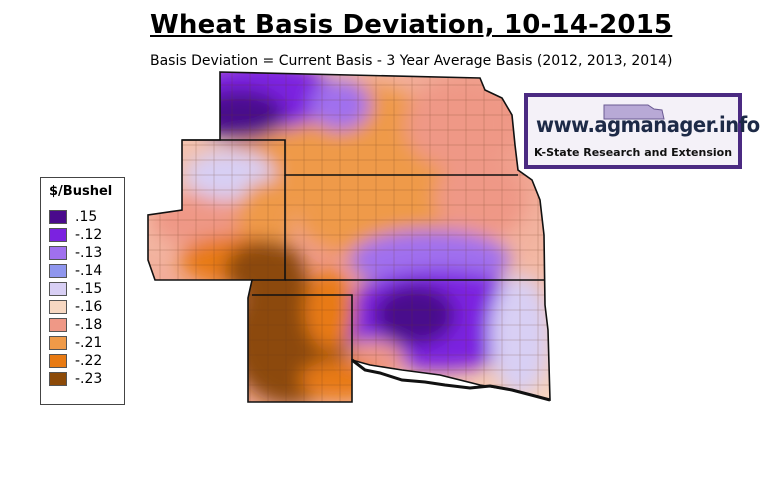 The height and width of the screenshot is (481, 779). Describe the element at coordinates (633, 152) in the screenshot. I see `logo-subtitle: K-State Research and Extension` at that location.